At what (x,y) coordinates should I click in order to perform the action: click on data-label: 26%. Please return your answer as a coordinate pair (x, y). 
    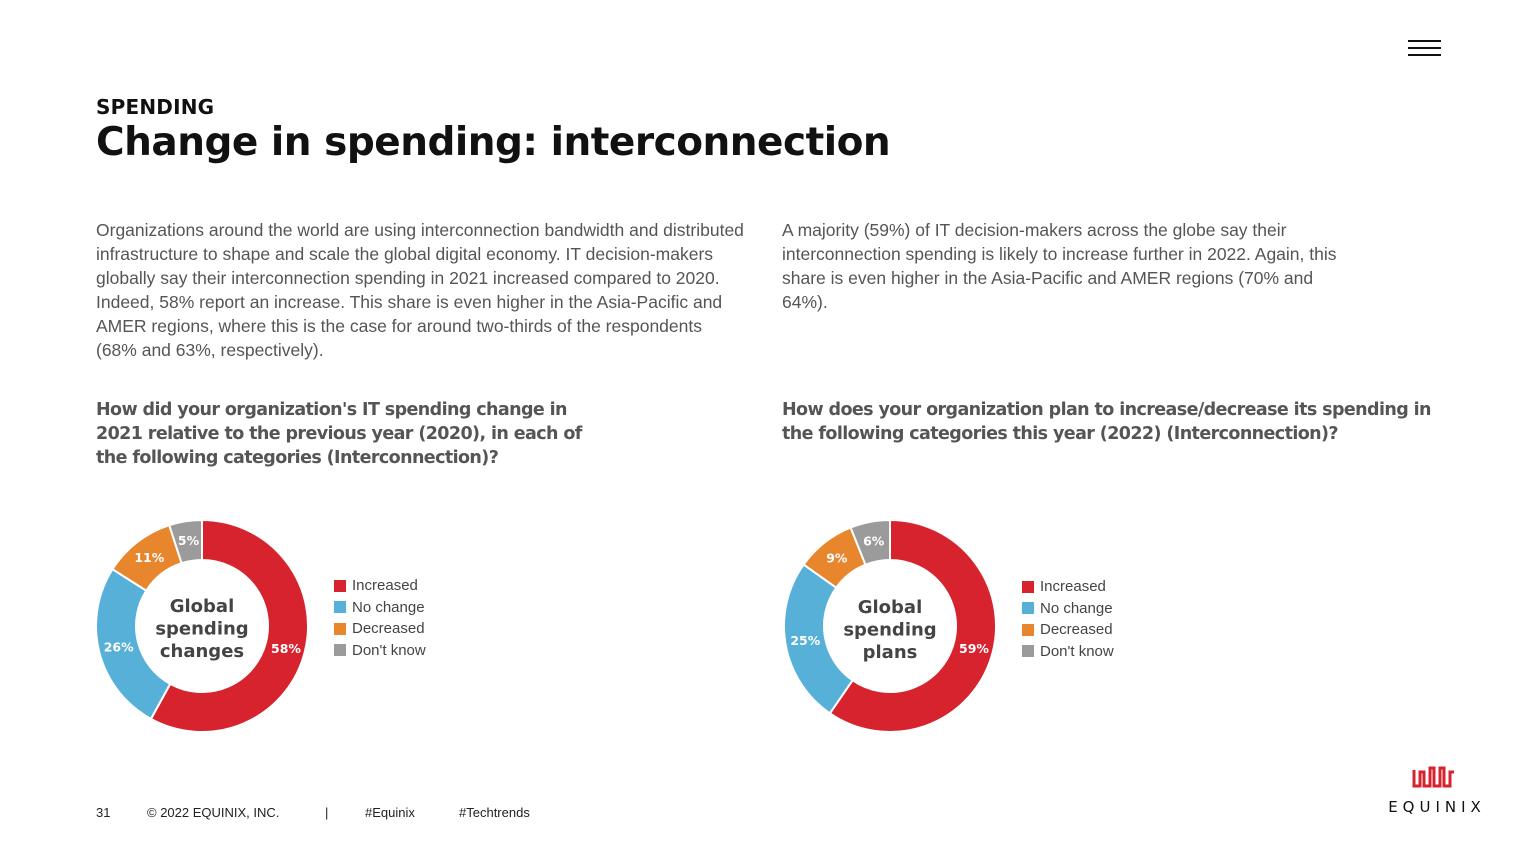
    Looking at the image, I should click on (119, 646).